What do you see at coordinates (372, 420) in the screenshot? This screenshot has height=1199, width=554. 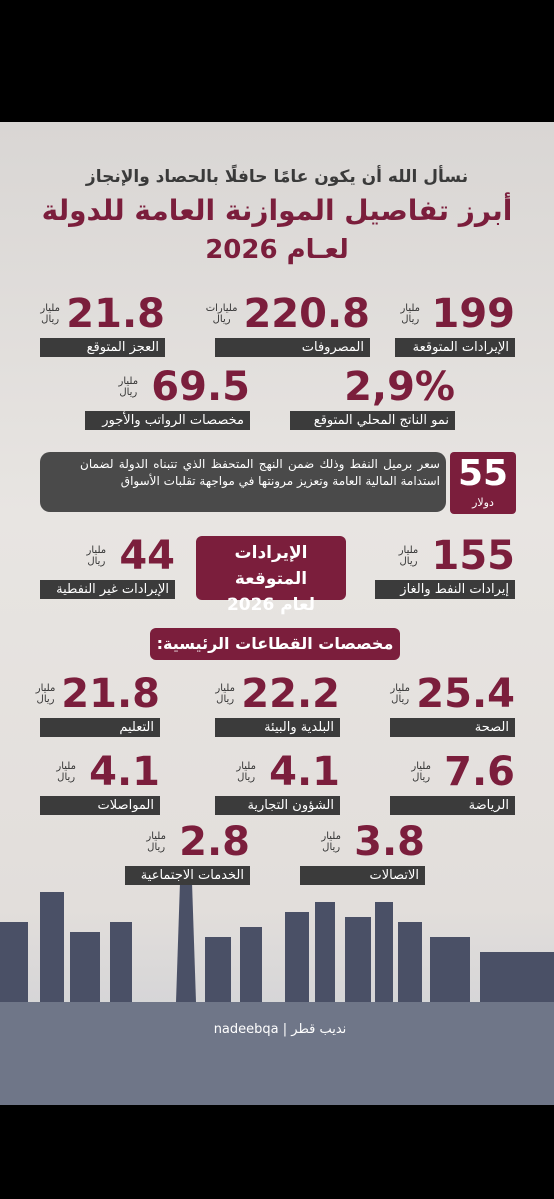 I see `stat-label: نمو الناتج المحلي المتوقع` at bounding box center [372, 420].